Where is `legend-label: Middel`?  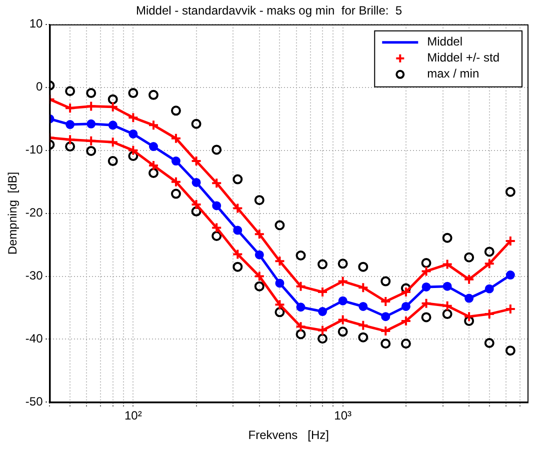
legend-label: Middel is located at coordinates (444, 41).